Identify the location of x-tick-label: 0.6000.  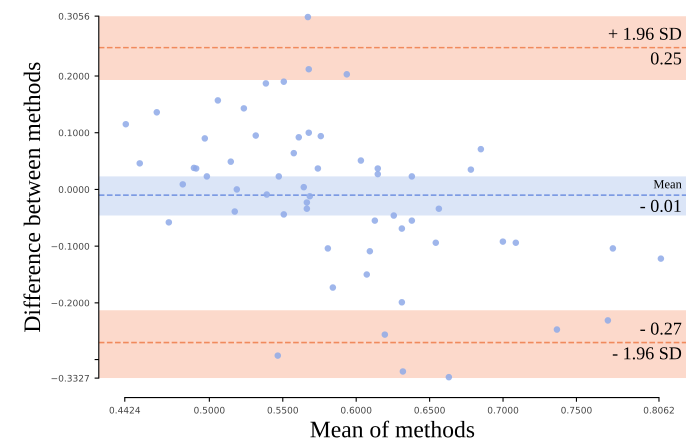
(356, 410).